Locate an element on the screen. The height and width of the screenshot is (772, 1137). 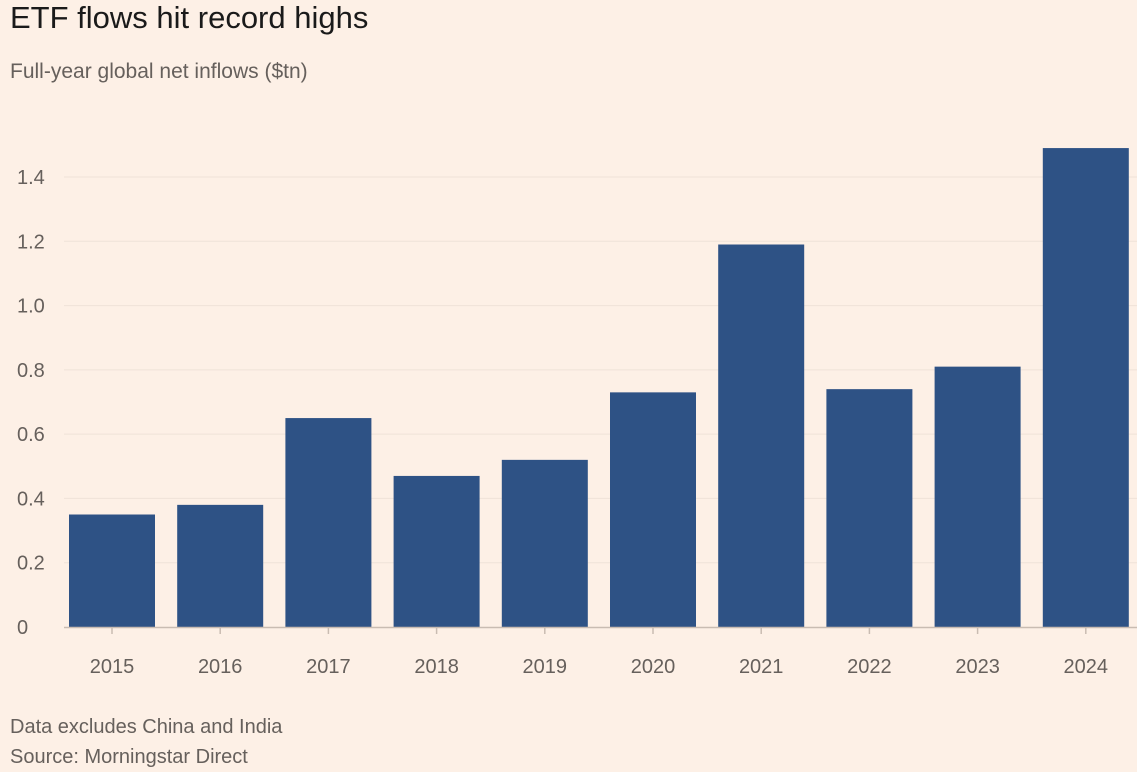
y-tick-label: 0.8 is located at coordinates (31, 371).